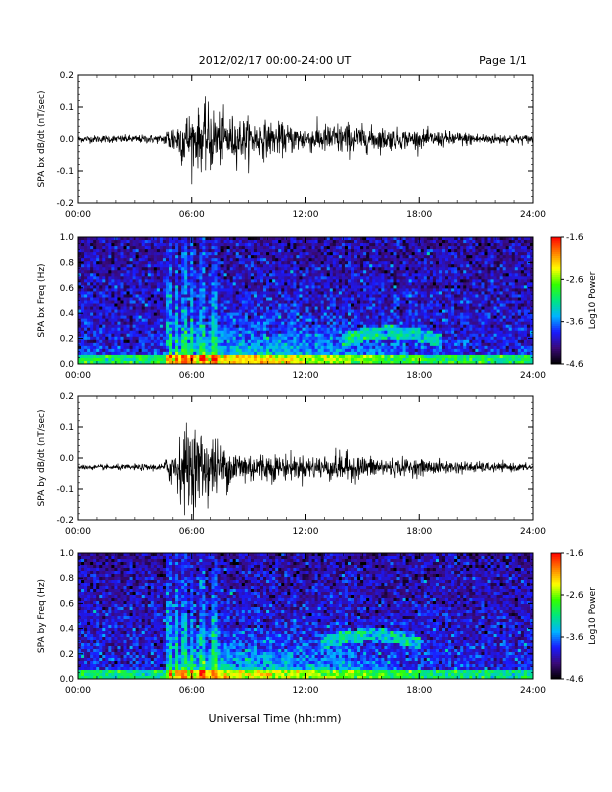 This screenshot has width=612, height=792. I want to click on y-axis-label: SPA by dB/dt (nT/sec), so click(42, 458).